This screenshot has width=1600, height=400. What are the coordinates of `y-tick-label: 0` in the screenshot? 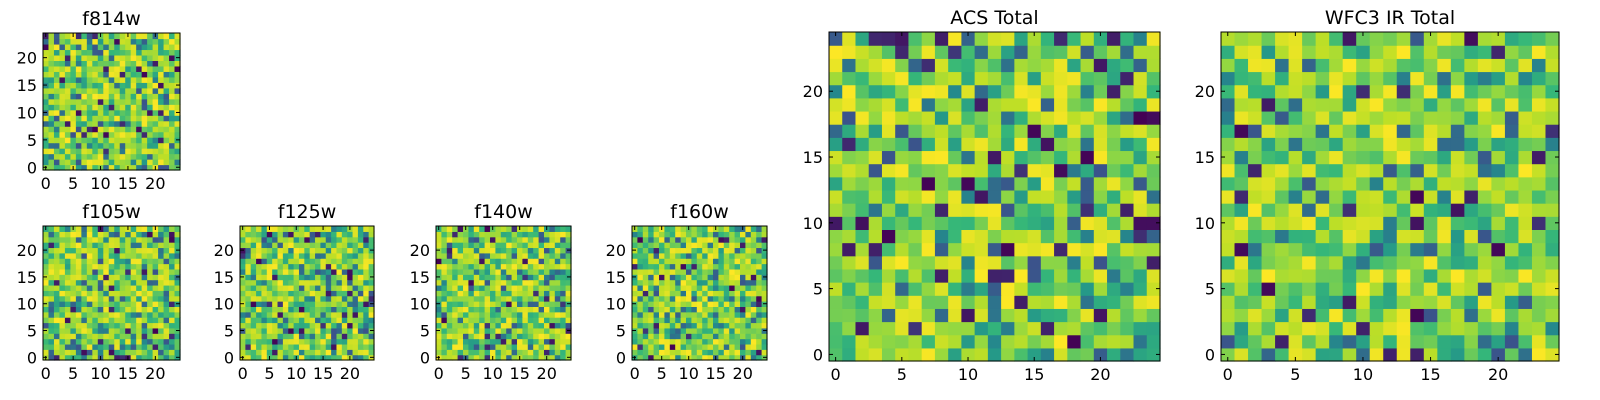 It's located at (1210, 354).